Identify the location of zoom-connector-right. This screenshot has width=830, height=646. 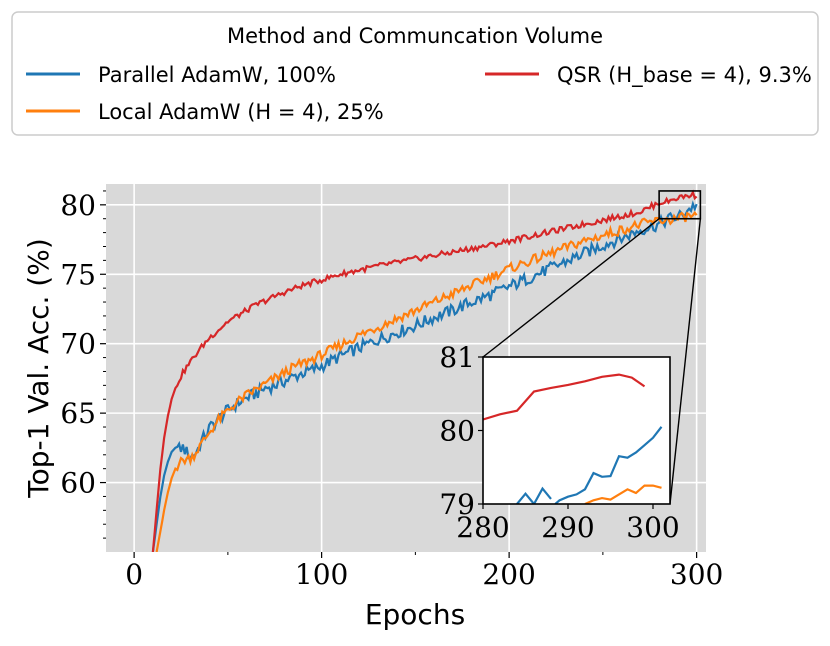
(685, 361).